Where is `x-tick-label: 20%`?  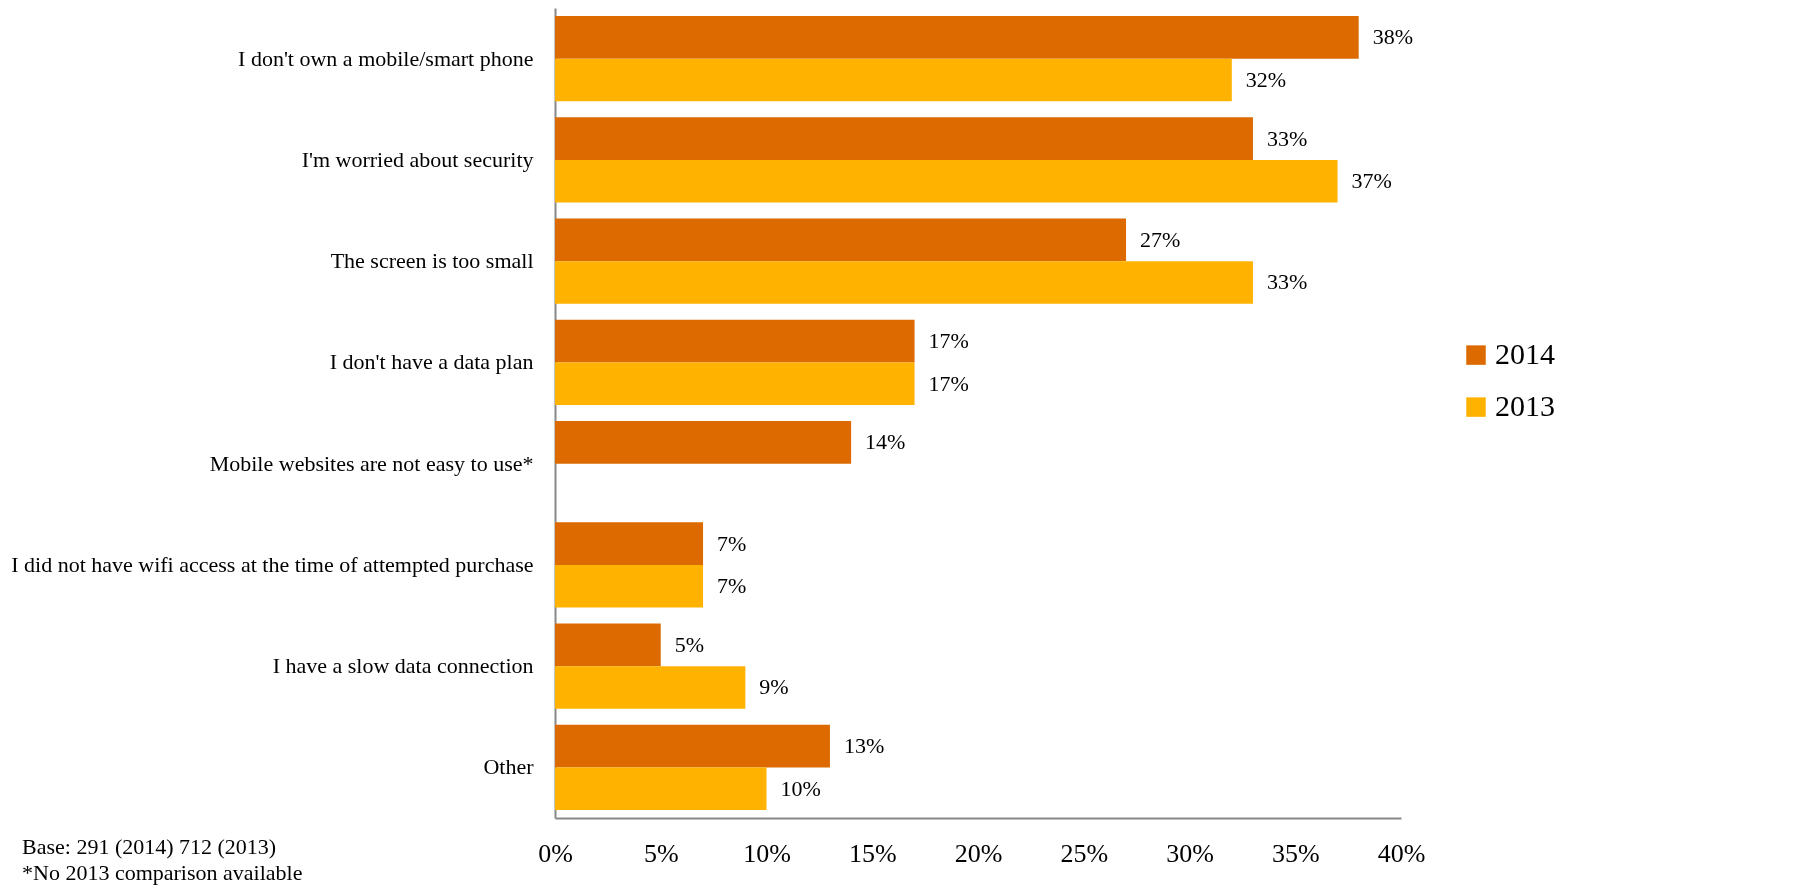
x-tick-label: 20% is located at coordinates (978, 853).